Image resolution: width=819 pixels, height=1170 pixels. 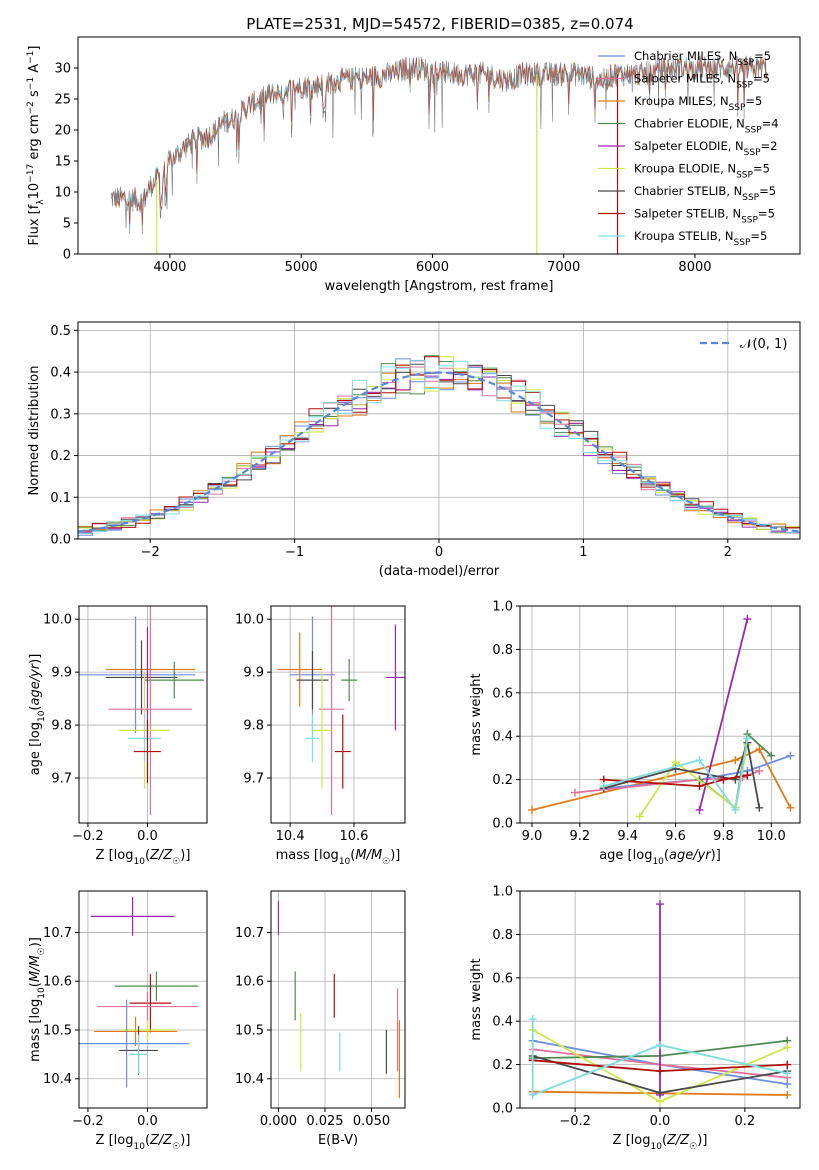 What do you see at coordinates (439, 571) in the screenshot?
I see `x-axis-label: (data-model)/error` at bounding box center [439, 571].